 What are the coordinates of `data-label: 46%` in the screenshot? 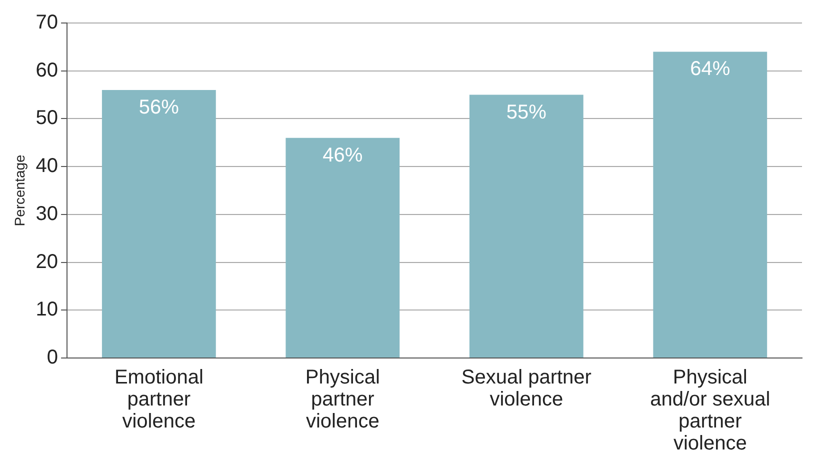 It's located at (342, 155).